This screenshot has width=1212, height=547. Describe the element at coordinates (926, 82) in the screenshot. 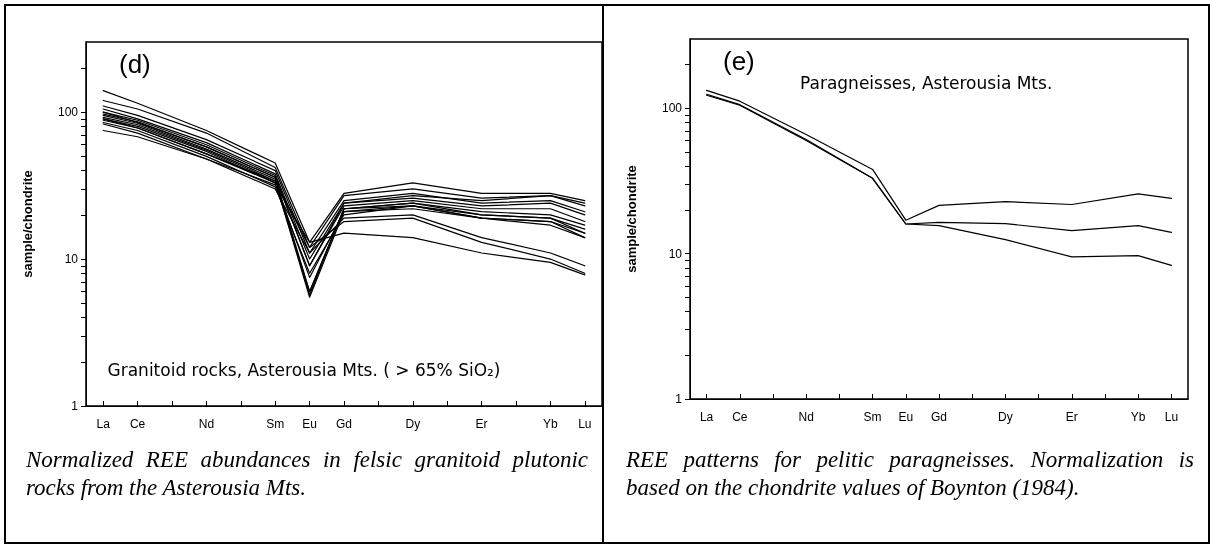

I see `annotation: Paragneisses, Asterousia Mts.` at that location.